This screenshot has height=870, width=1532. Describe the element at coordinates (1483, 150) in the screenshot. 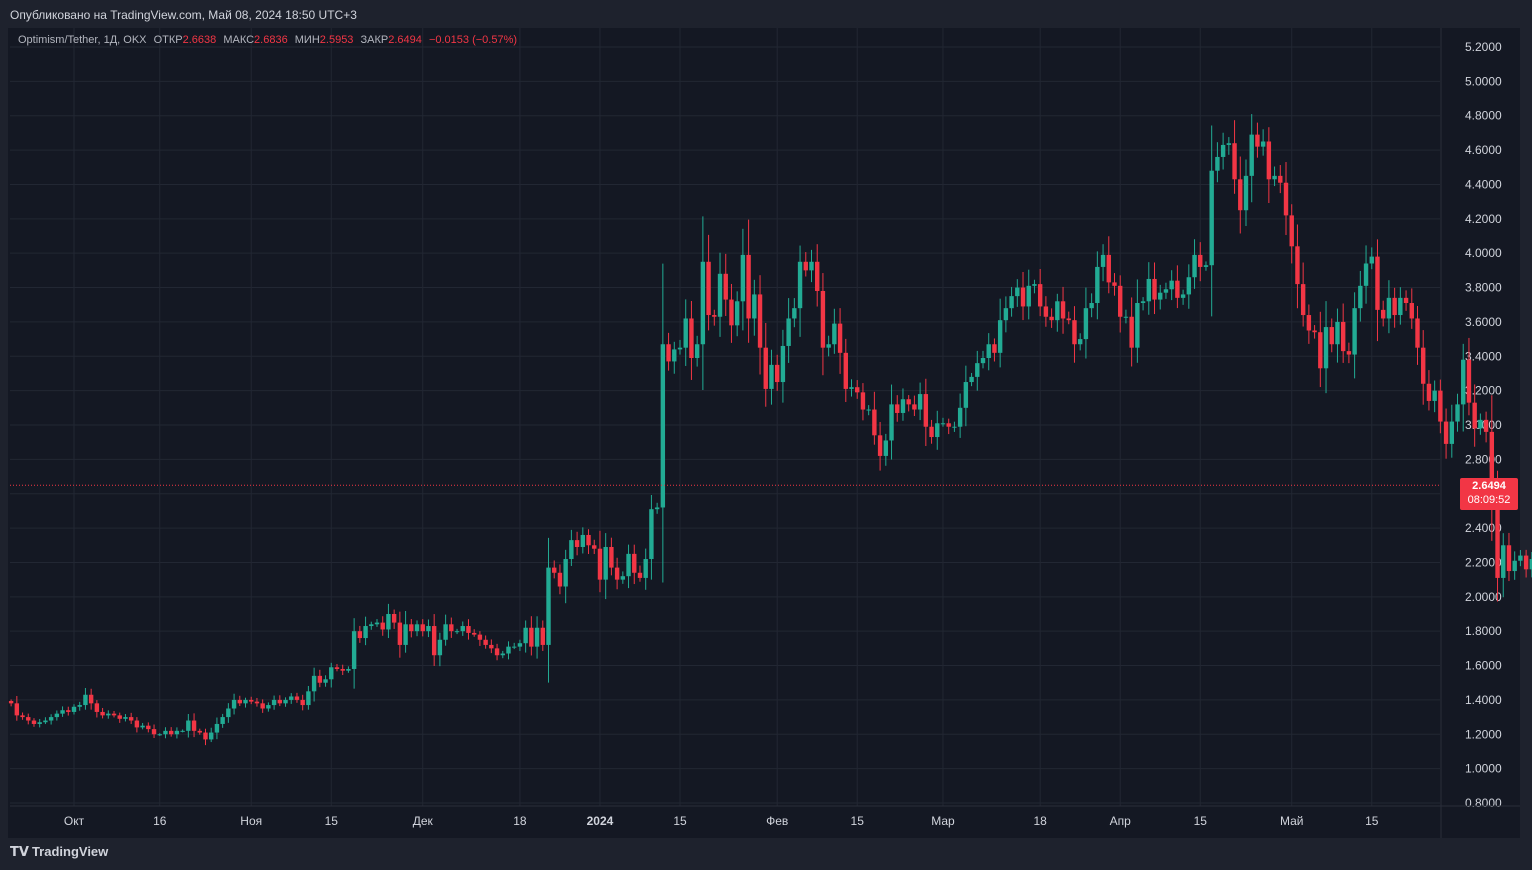

I see `y-tick-label: 4.6000` at that location.